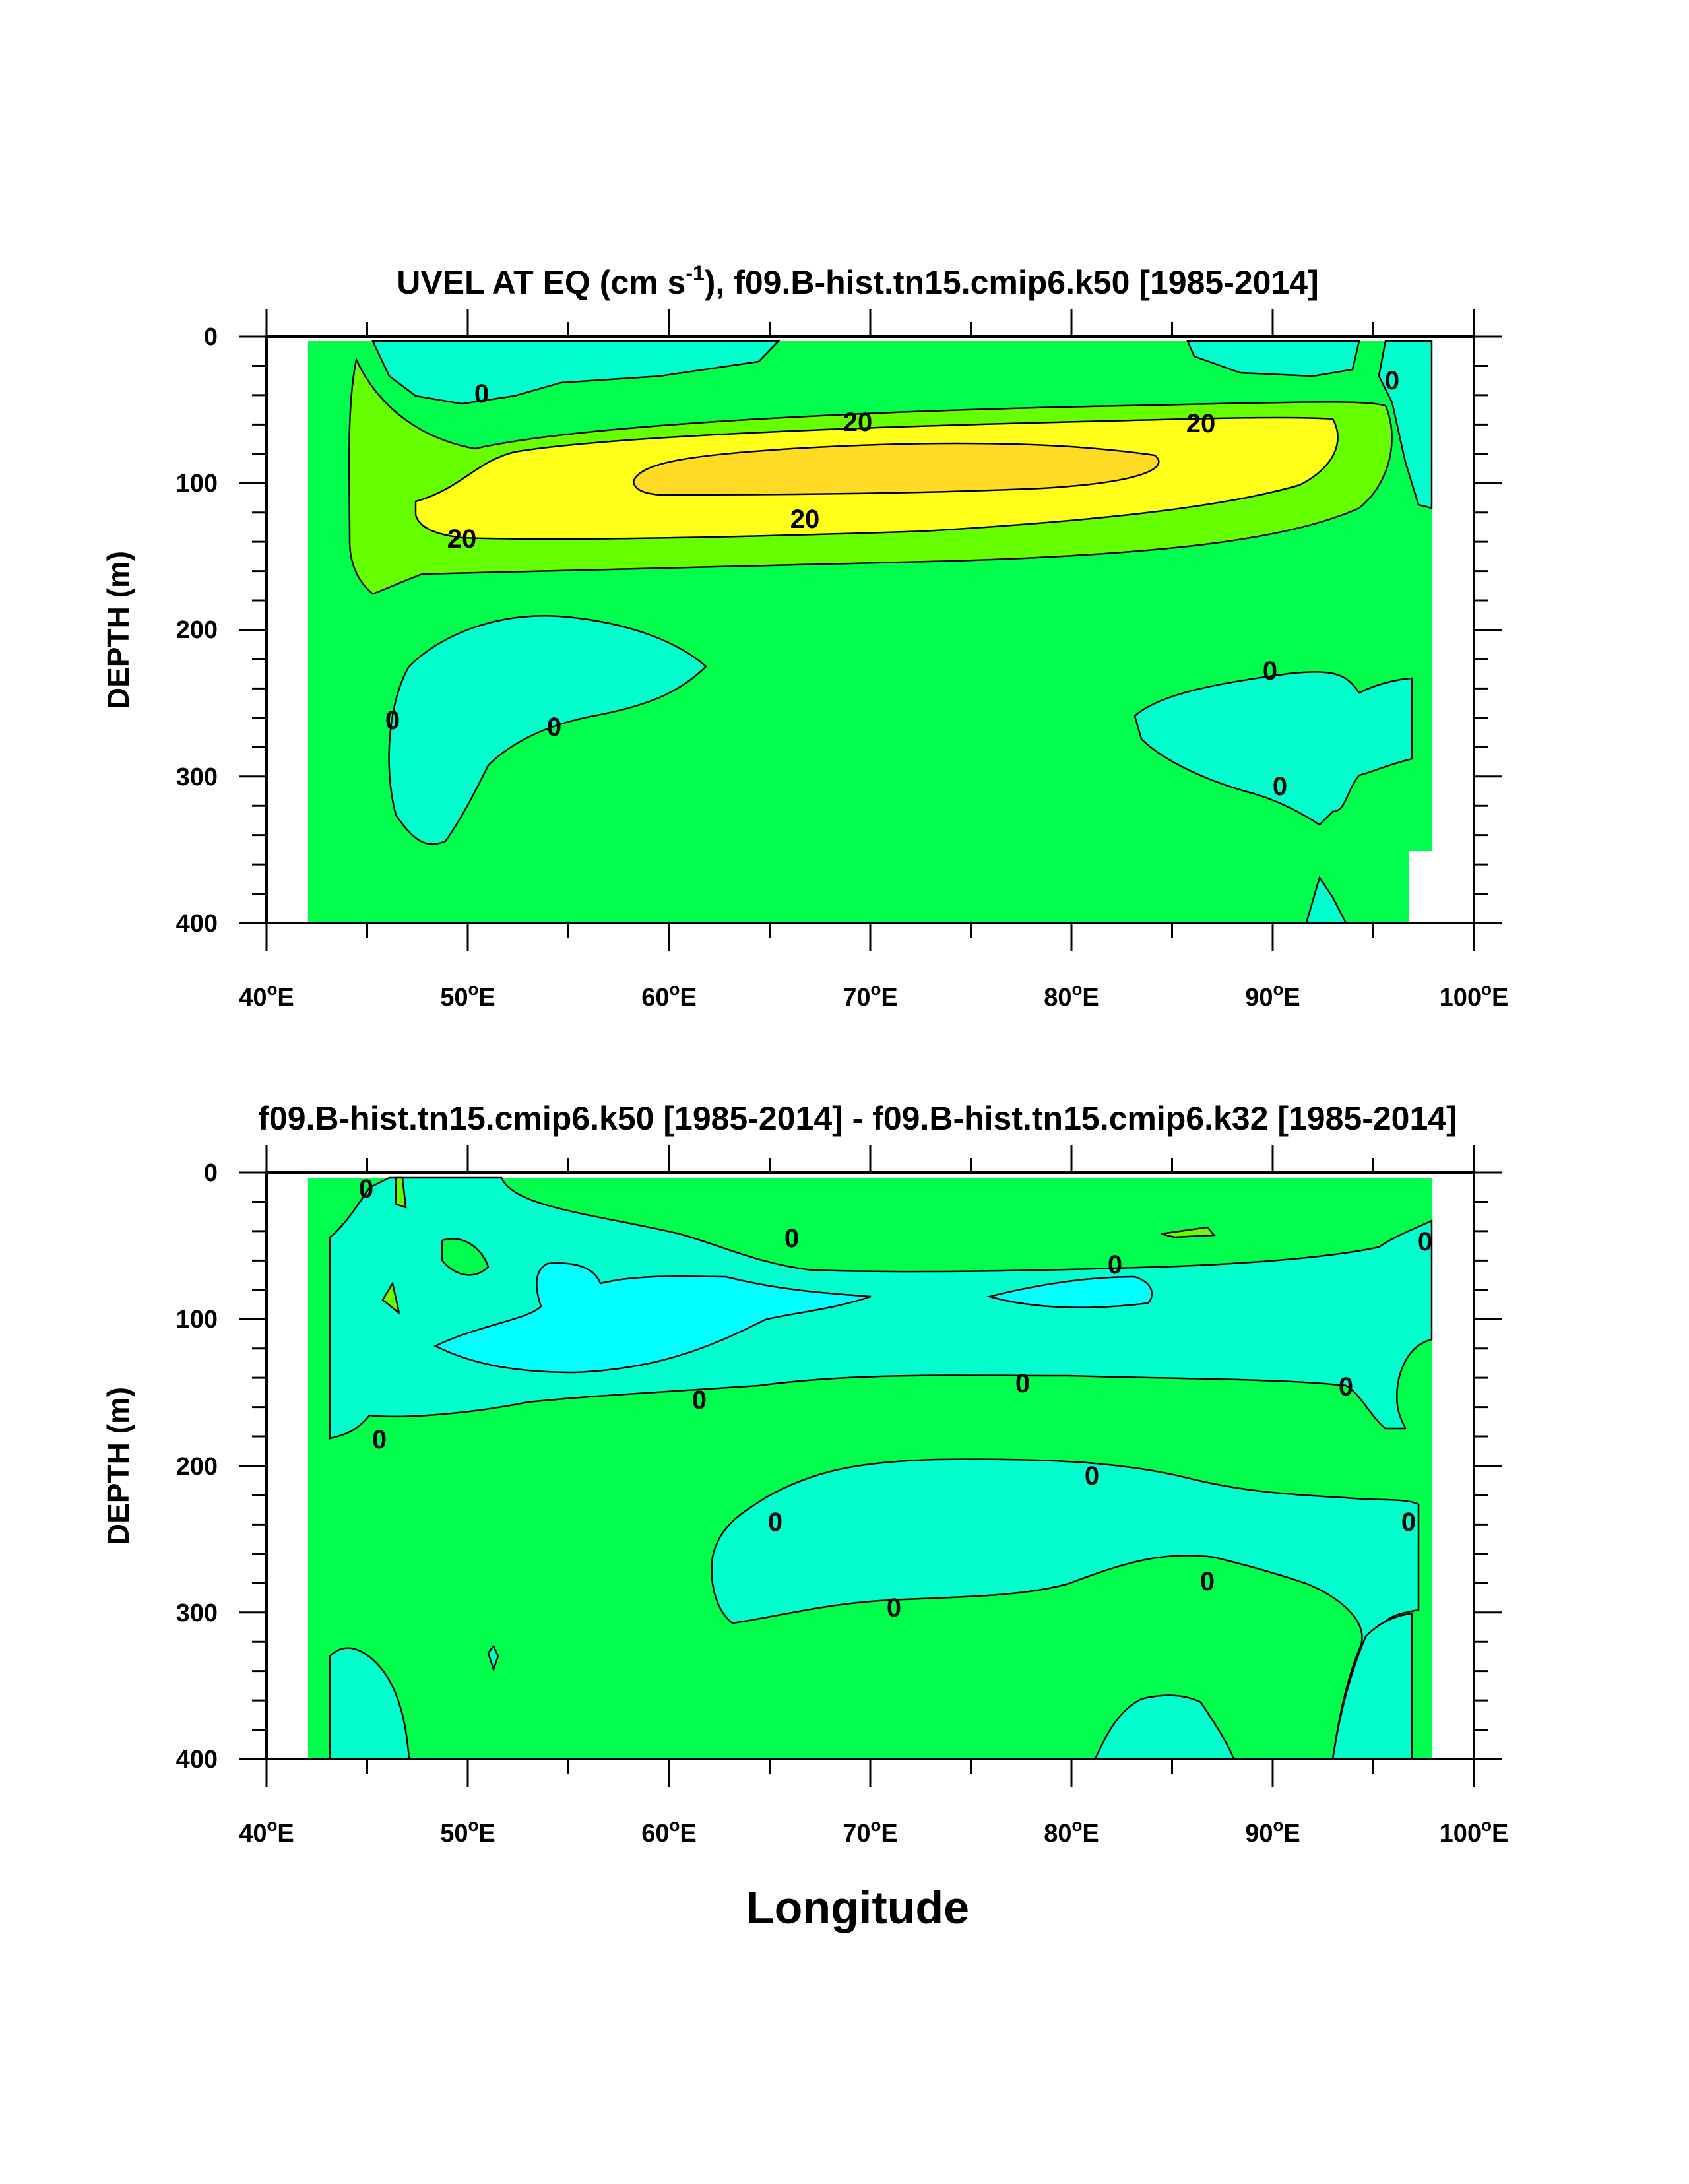  Describe the element at coordinates (1071, 1831) in the screenshot. I see `panel-2-x-tick-label: 80oE` at that location.